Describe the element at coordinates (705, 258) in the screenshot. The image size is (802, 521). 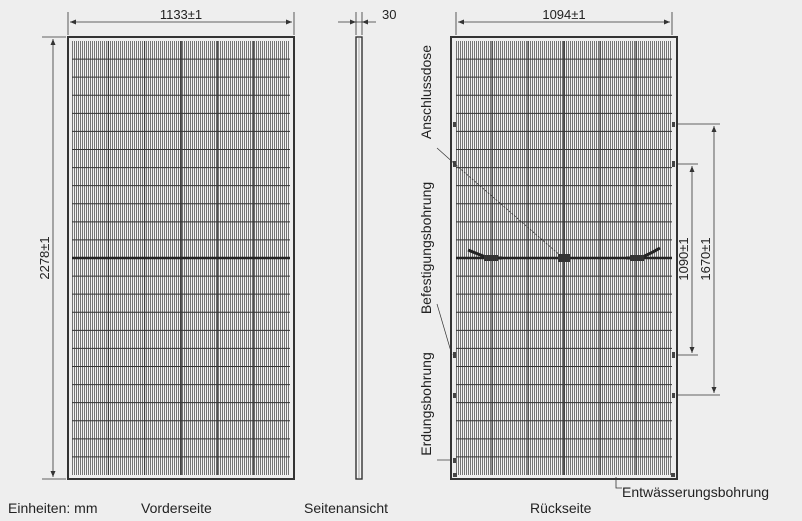
I see `hole-spacing-outer-label: 1670±1` at that location.